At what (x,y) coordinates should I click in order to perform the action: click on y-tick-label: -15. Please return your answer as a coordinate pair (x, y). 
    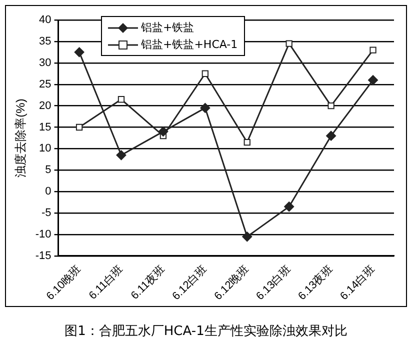
    Looking at the image, I should click on (43, 256).